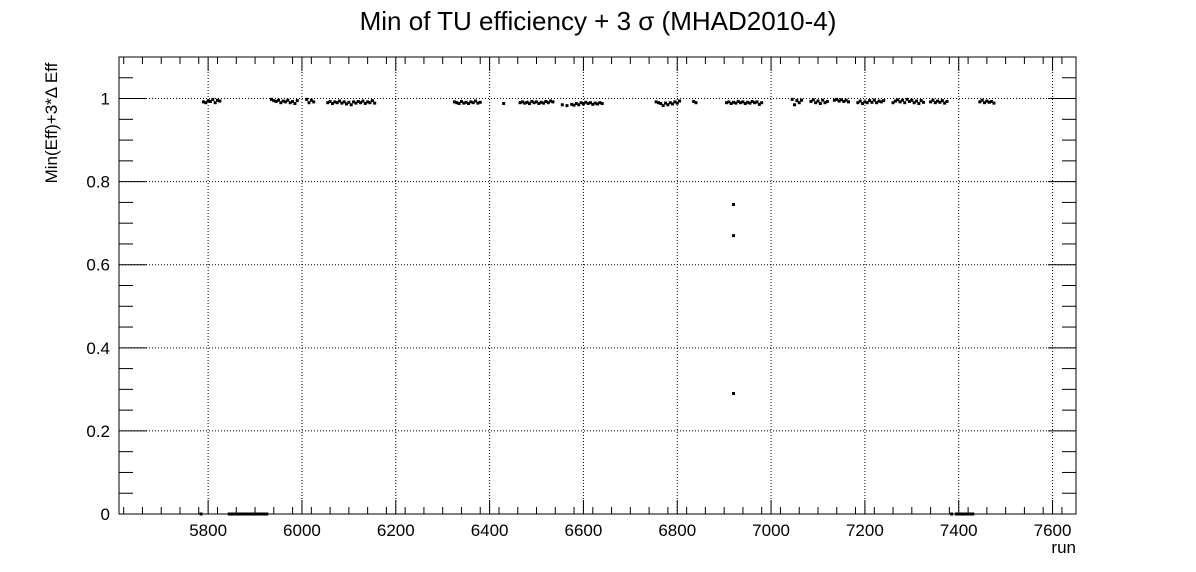  What do you see at coordinates (302, 530) in the screenshot?
I see `x-tick-label: 6000` at bounding box center [302, 530].